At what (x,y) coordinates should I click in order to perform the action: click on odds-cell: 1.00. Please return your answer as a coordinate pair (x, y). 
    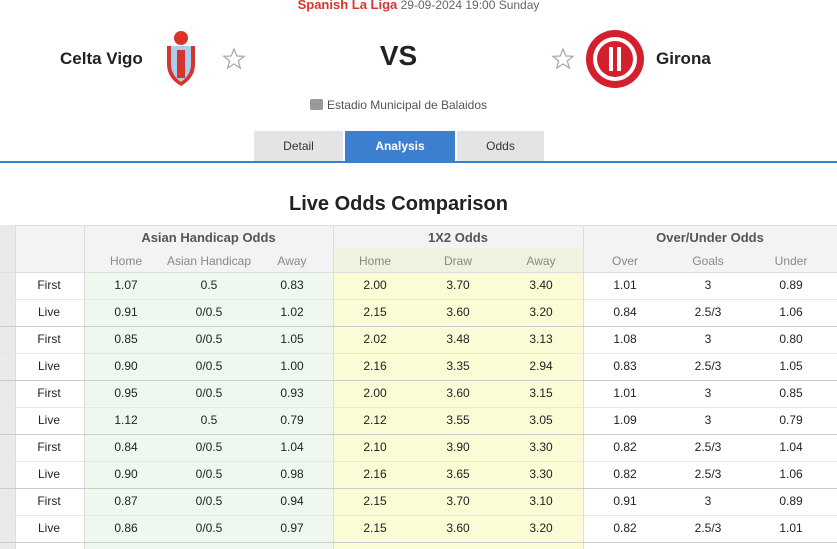
    Looking at the image, I should click on (292, 366).